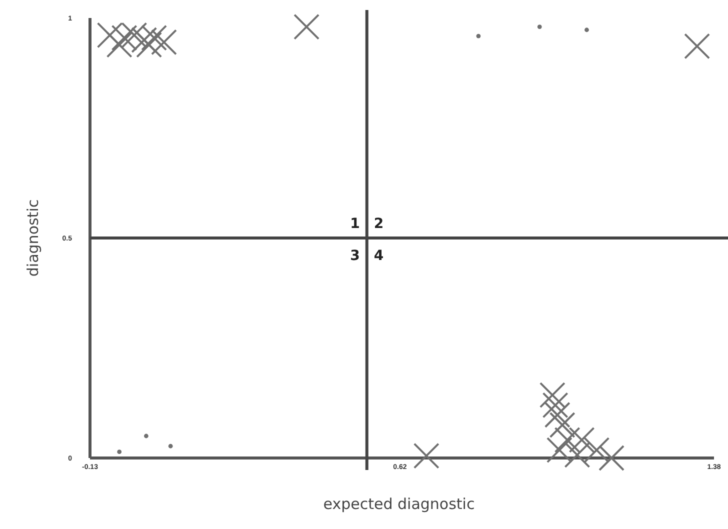 The height and width of the screenshot is (529, 728). Describe the element at coordinates (399, 504) in the screenshot. I see `x-axis-title: expected diagnostic` at that location.